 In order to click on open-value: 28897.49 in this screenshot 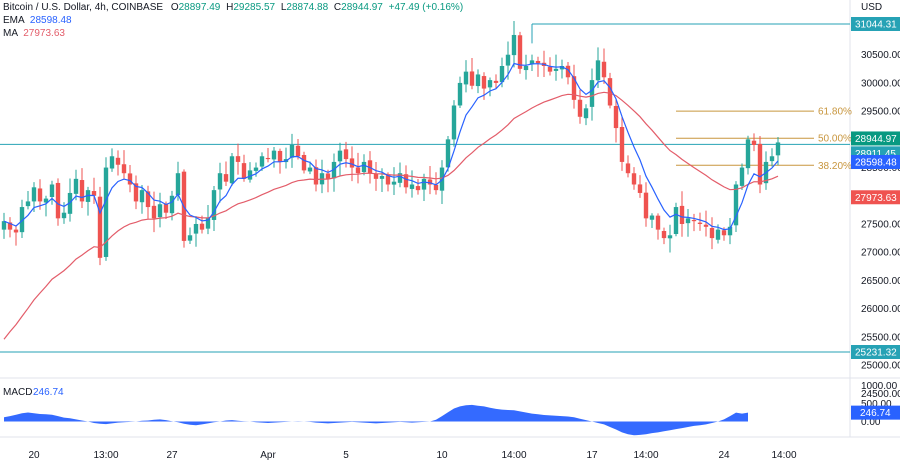, I will do `click(199, 7)`.